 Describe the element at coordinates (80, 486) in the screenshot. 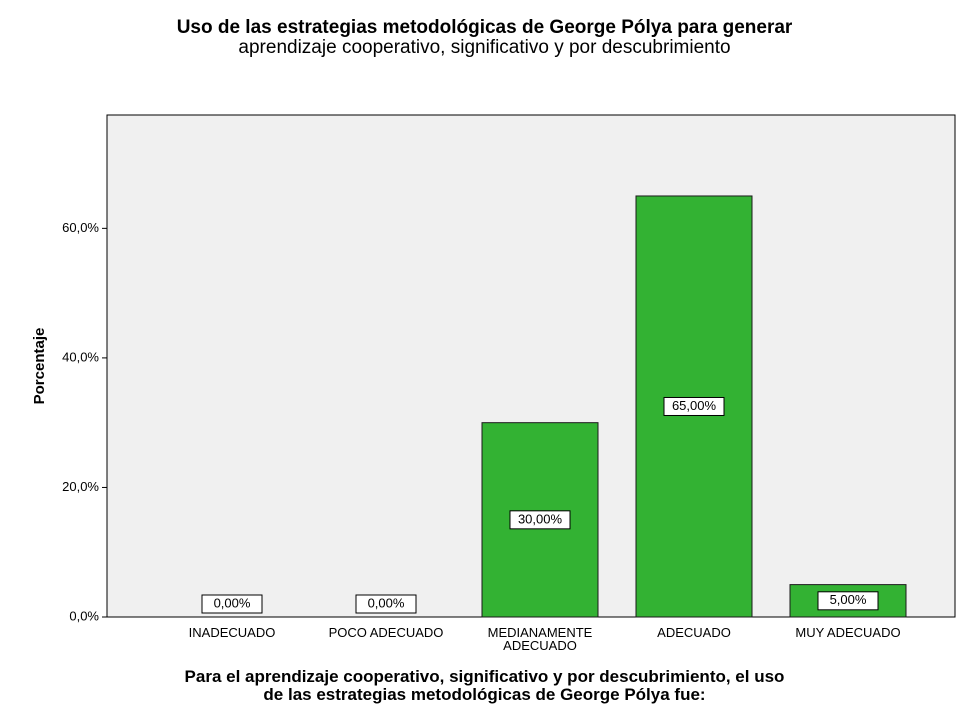

I see `y-tick-label: 20,0%` at that location.